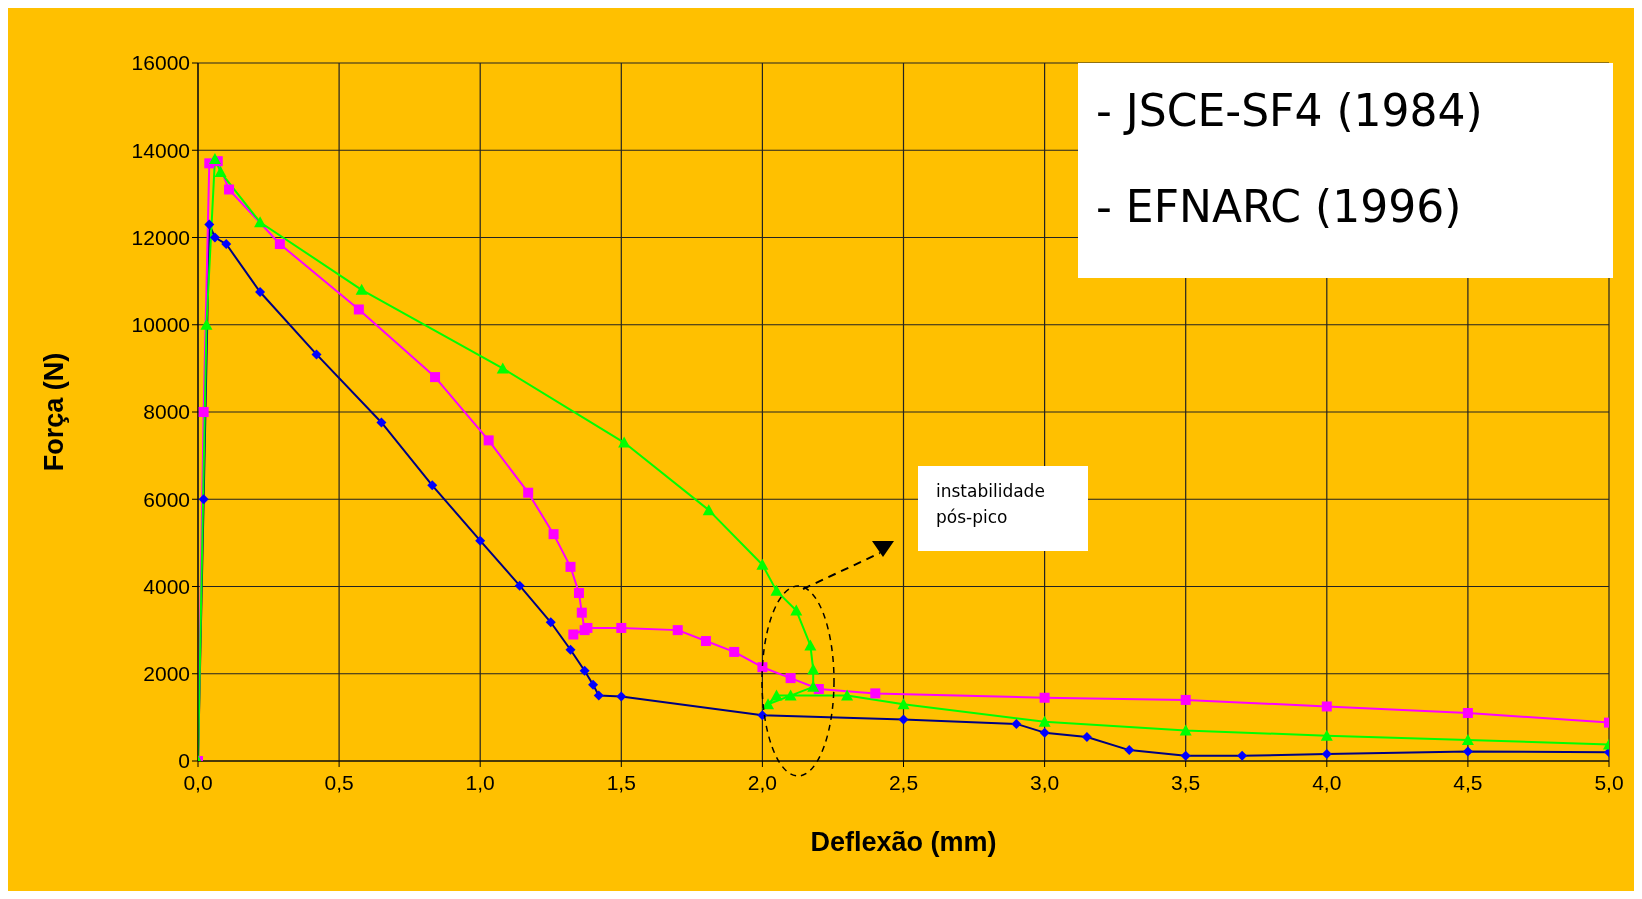 The image size is (1642, 899). Describe the element at coordinates (621, 782) in the screenshot. I see `x-tick-label: 1,5` at that location.